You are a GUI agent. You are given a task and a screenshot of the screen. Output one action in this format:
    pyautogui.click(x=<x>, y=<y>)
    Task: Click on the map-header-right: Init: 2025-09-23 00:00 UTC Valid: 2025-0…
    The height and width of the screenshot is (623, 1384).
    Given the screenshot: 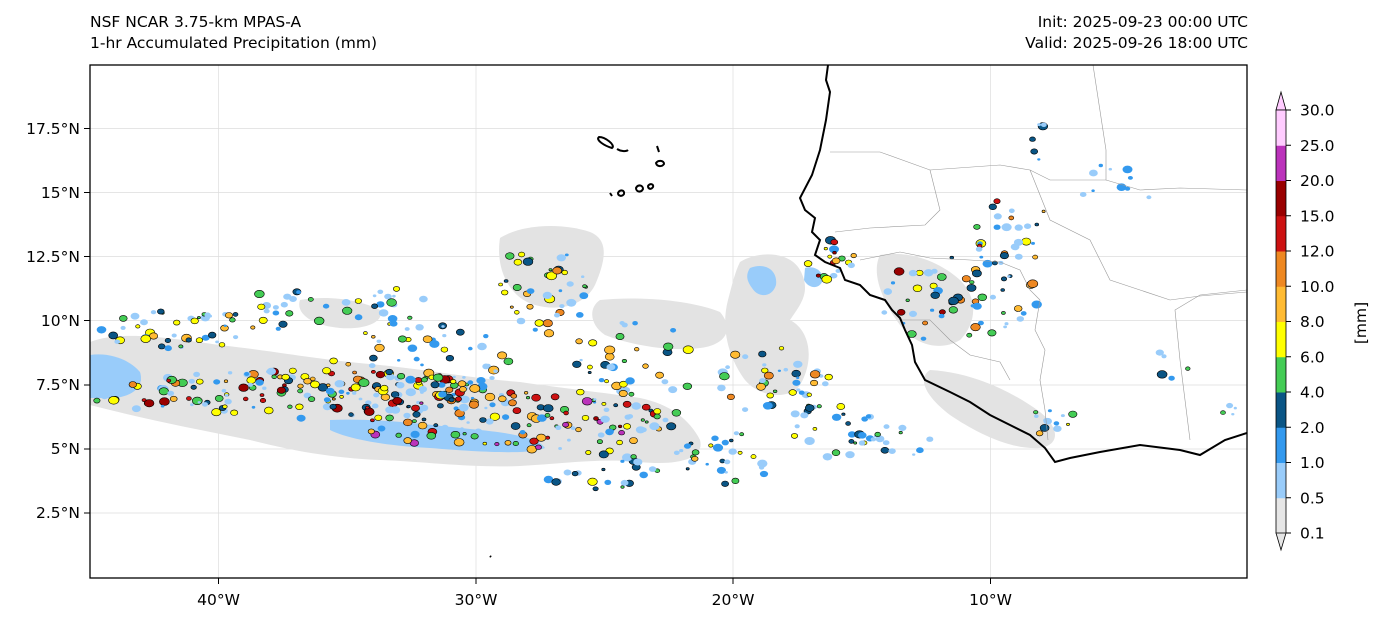 What is the action you would take?
    pyautogui.click(x=1136, y=33)
    